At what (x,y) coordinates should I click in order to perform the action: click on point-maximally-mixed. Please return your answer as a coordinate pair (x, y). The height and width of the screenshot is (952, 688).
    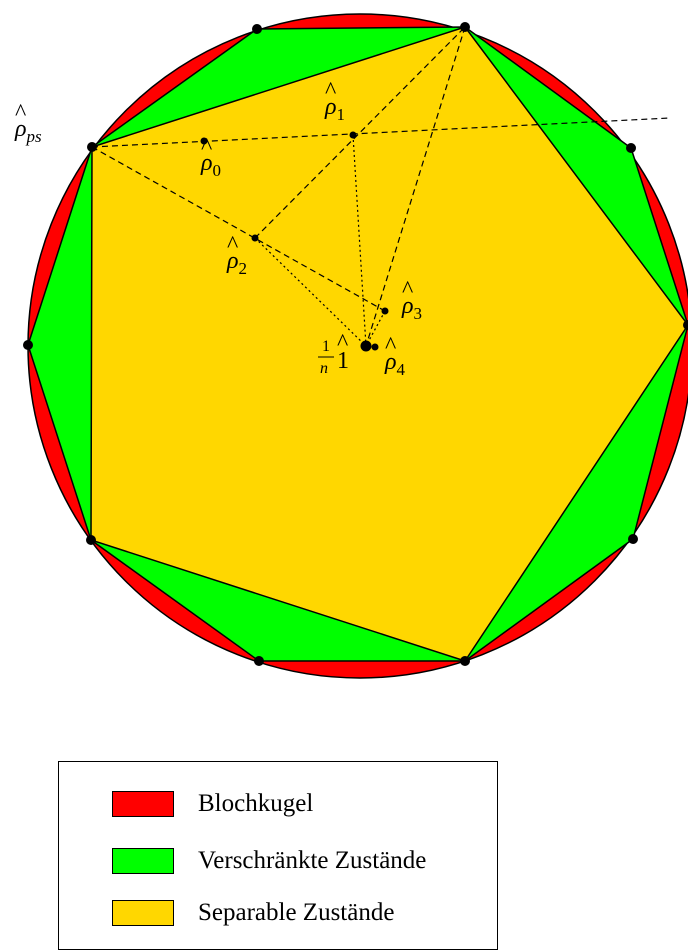
    Looking at the image, I should click on (366, 346).